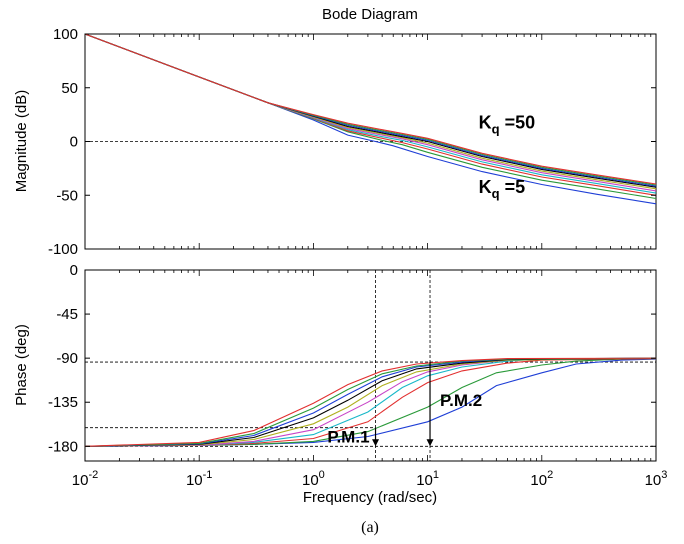 The width and height of the screenshot is (684, 544). I want to click on y-tick-label: -135, so click(63, 402).